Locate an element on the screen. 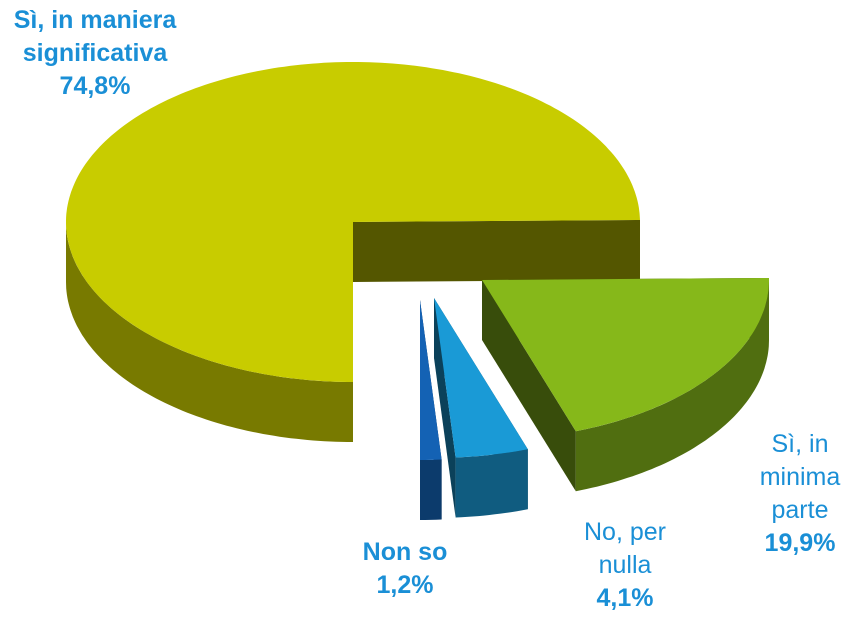 This screenshot has width=855, height=621. category-label: Sì, in minima parte is located at coordinates (800, 477).